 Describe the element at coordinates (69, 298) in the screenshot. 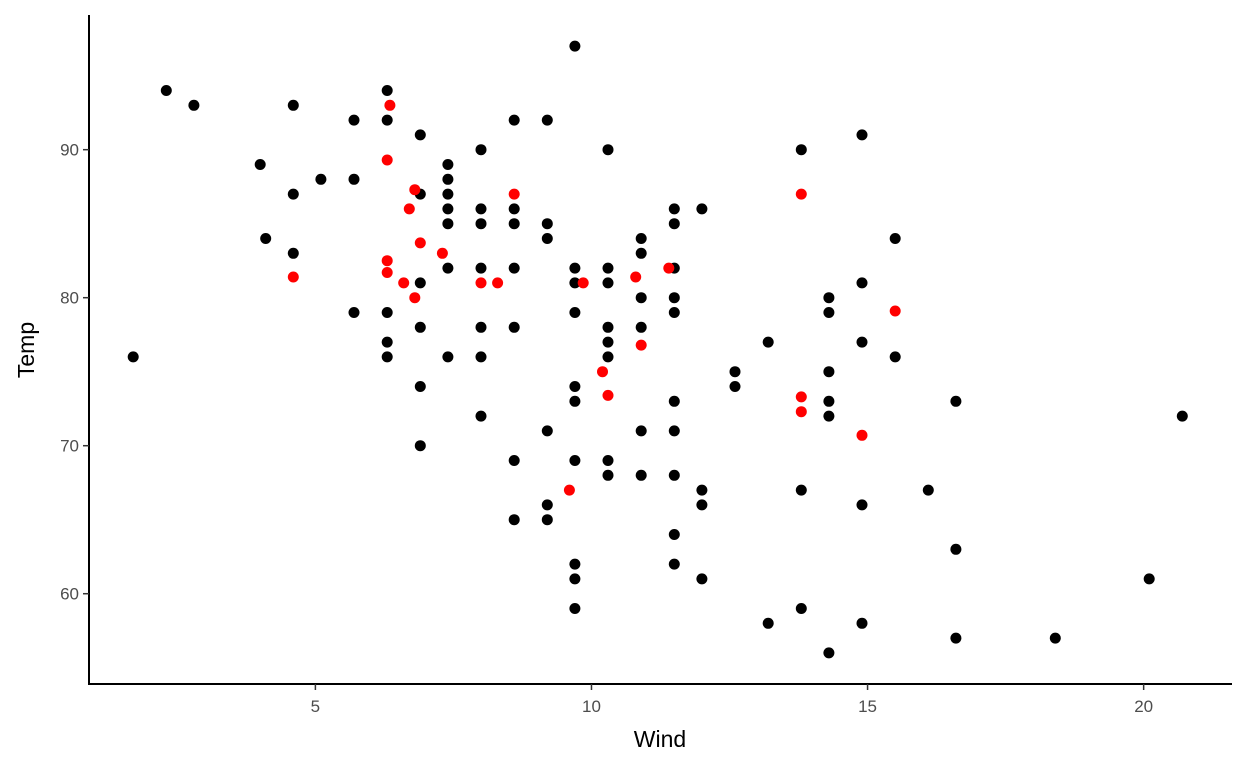

I see `y-tick-label: 80` at that location.